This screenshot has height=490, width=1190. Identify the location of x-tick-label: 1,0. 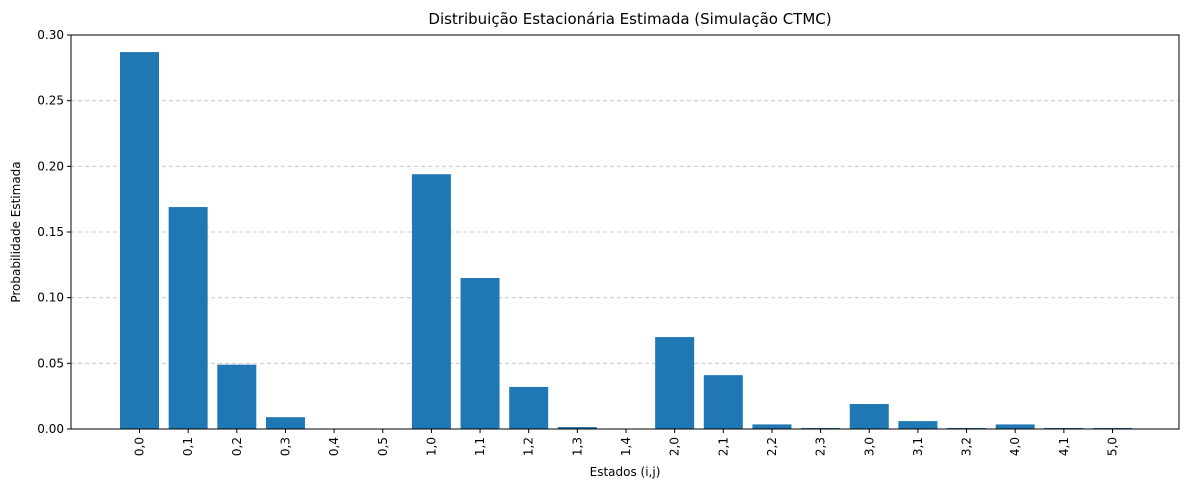
(431, 446).